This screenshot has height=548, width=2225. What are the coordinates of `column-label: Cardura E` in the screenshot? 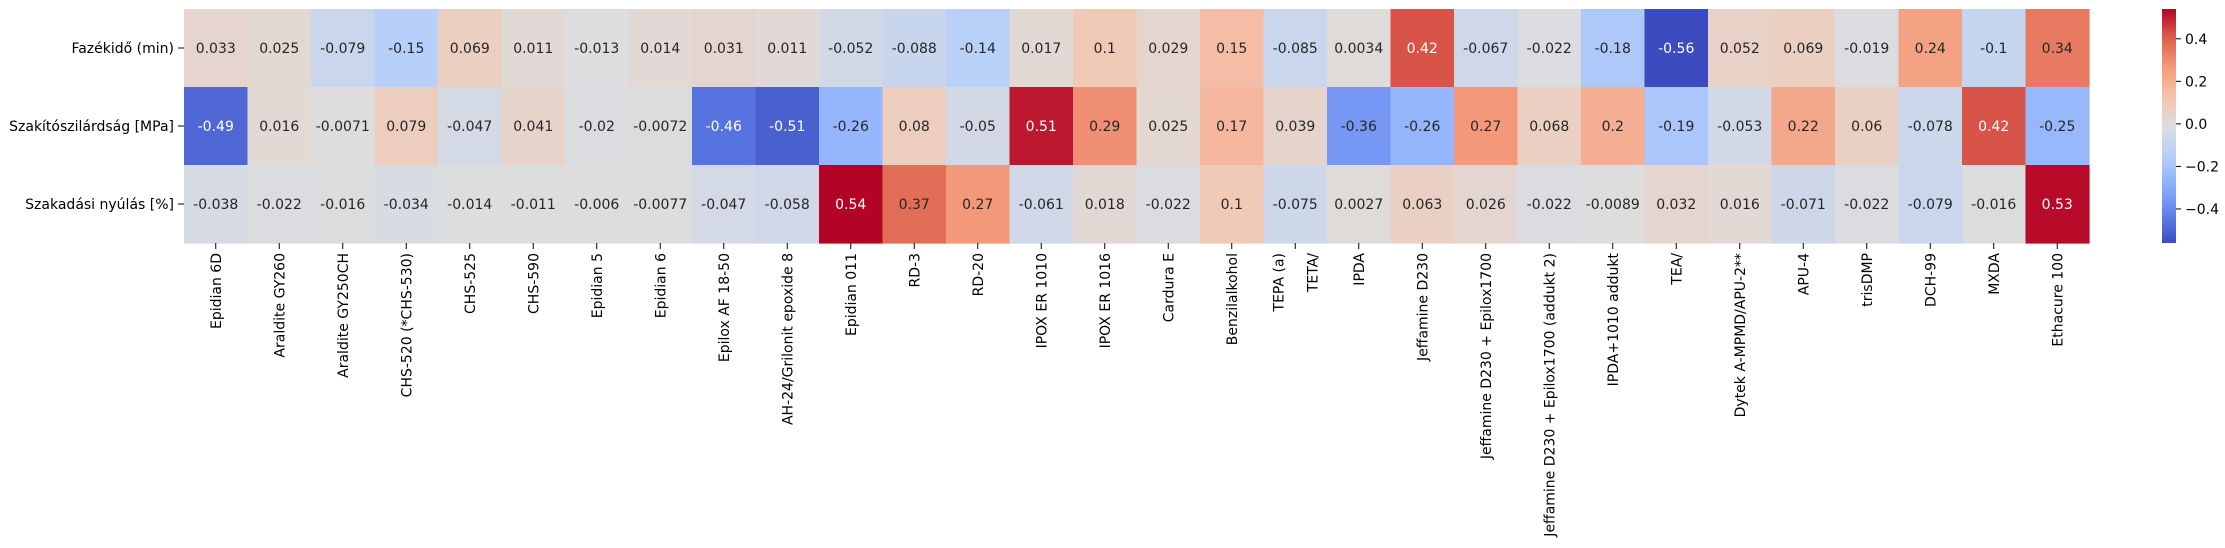 It's located at (1169, 287).